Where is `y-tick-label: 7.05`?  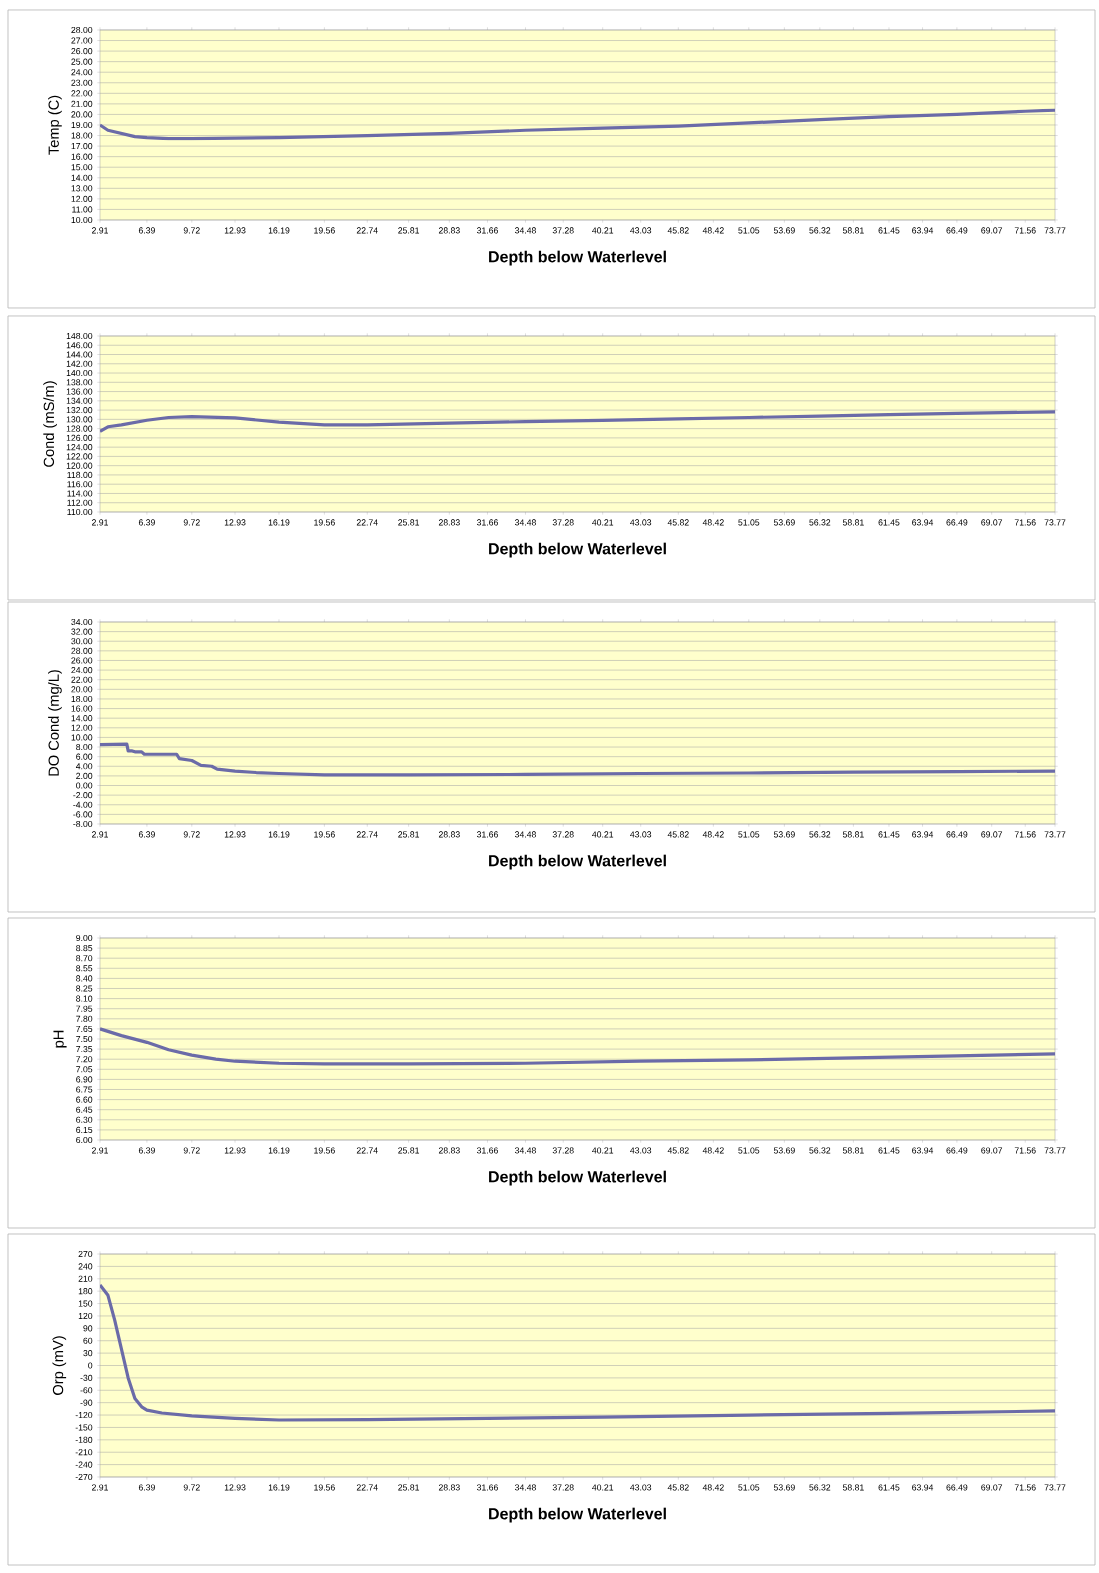
y-tick-label: 7.05 is located at coordinates (84, 1069).